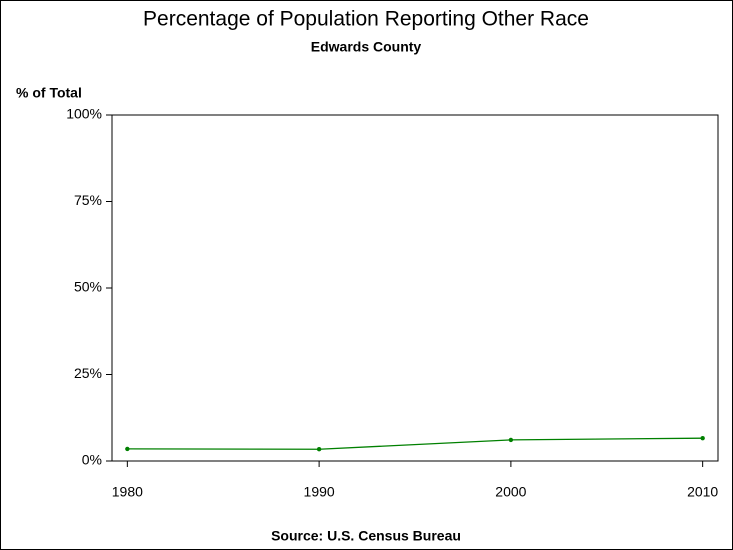 Image resolution: width=733 pixels, height=550 pixels. I want to click on x-tick-label: 1990, so click(319, 492).